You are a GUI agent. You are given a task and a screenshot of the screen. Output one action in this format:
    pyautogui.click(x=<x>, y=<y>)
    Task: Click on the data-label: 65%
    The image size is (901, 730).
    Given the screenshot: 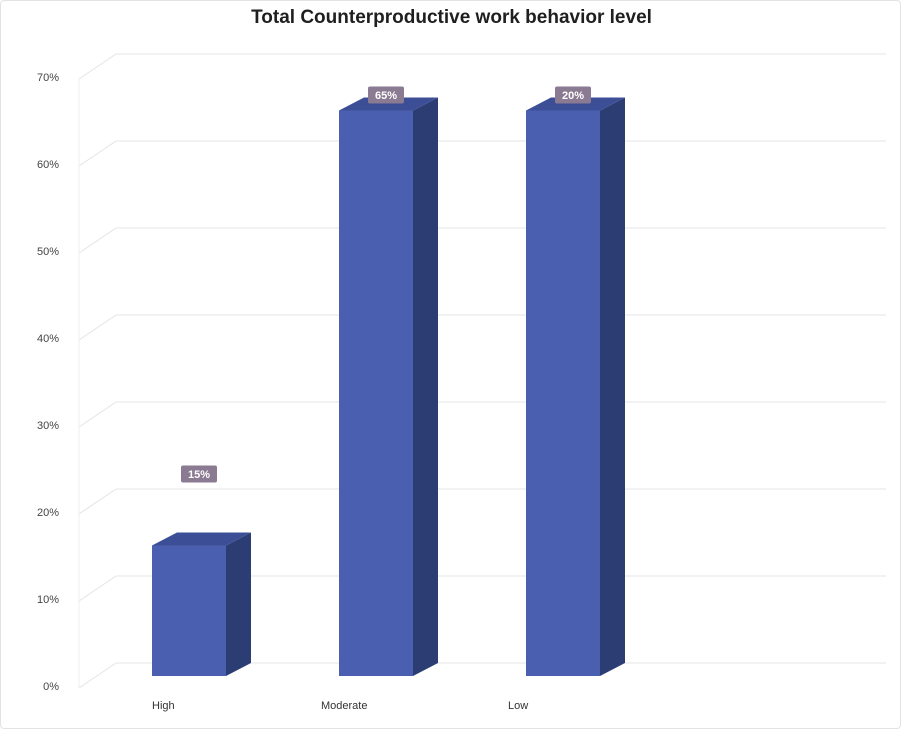 What is the action you would take?
    pyautogui.click(x=386, y=95)
    